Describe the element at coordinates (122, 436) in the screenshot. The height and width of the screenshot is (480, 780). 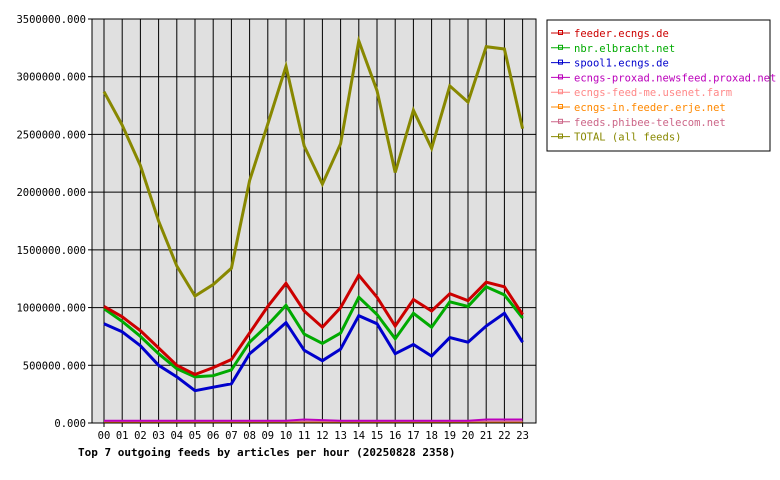
I see `x-tick-label: 01` at that location.